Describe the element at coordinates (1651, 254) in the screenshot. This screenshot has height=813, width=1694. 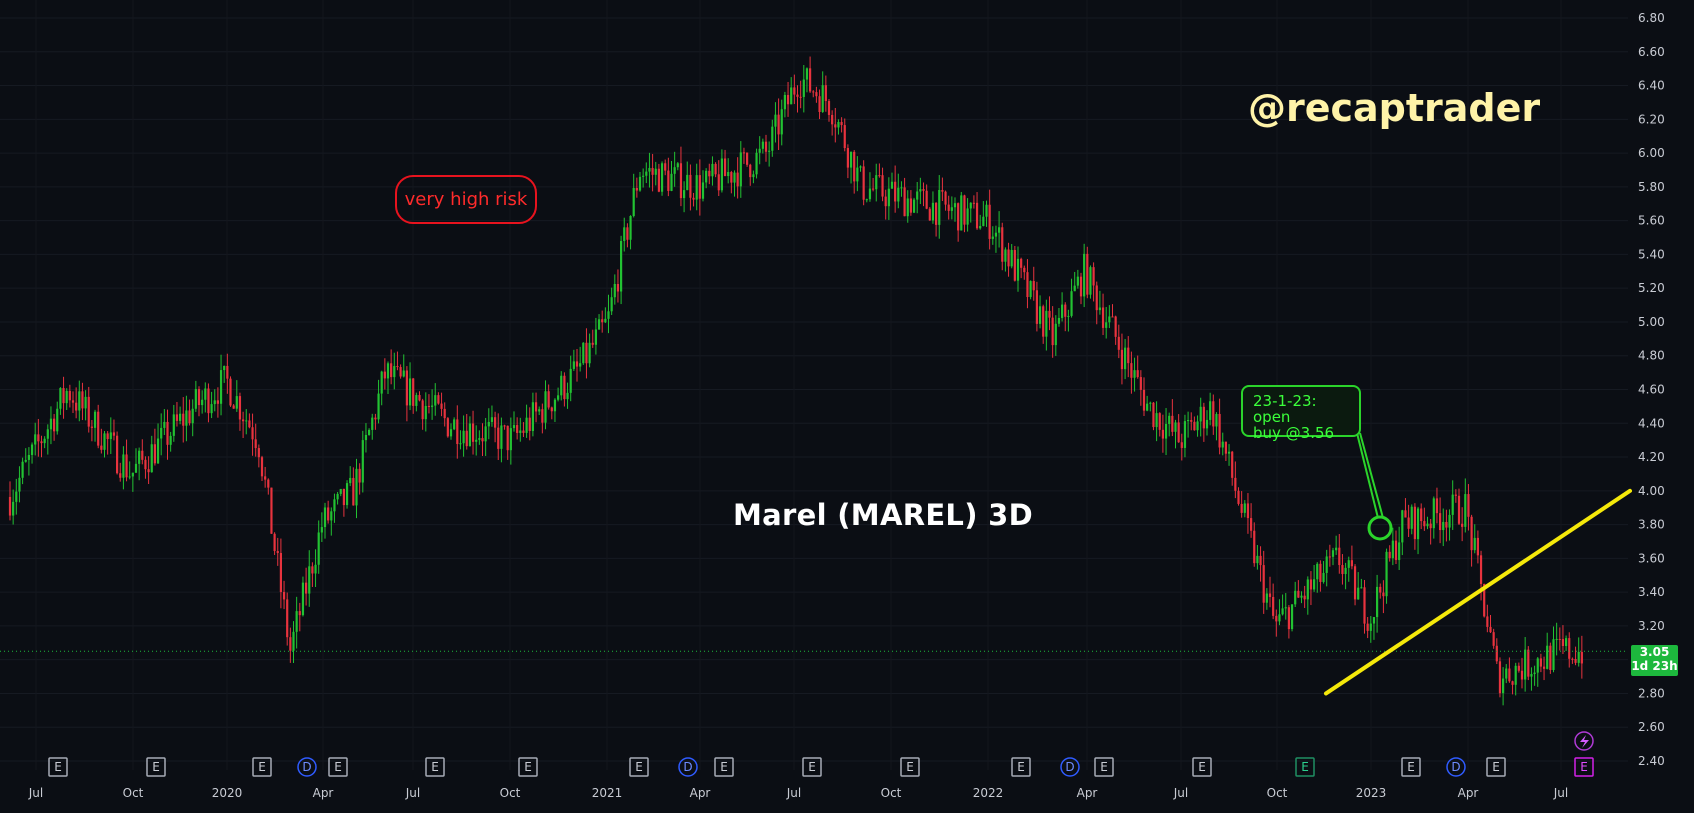
I see `y-tick-label: 5.40` at that location.